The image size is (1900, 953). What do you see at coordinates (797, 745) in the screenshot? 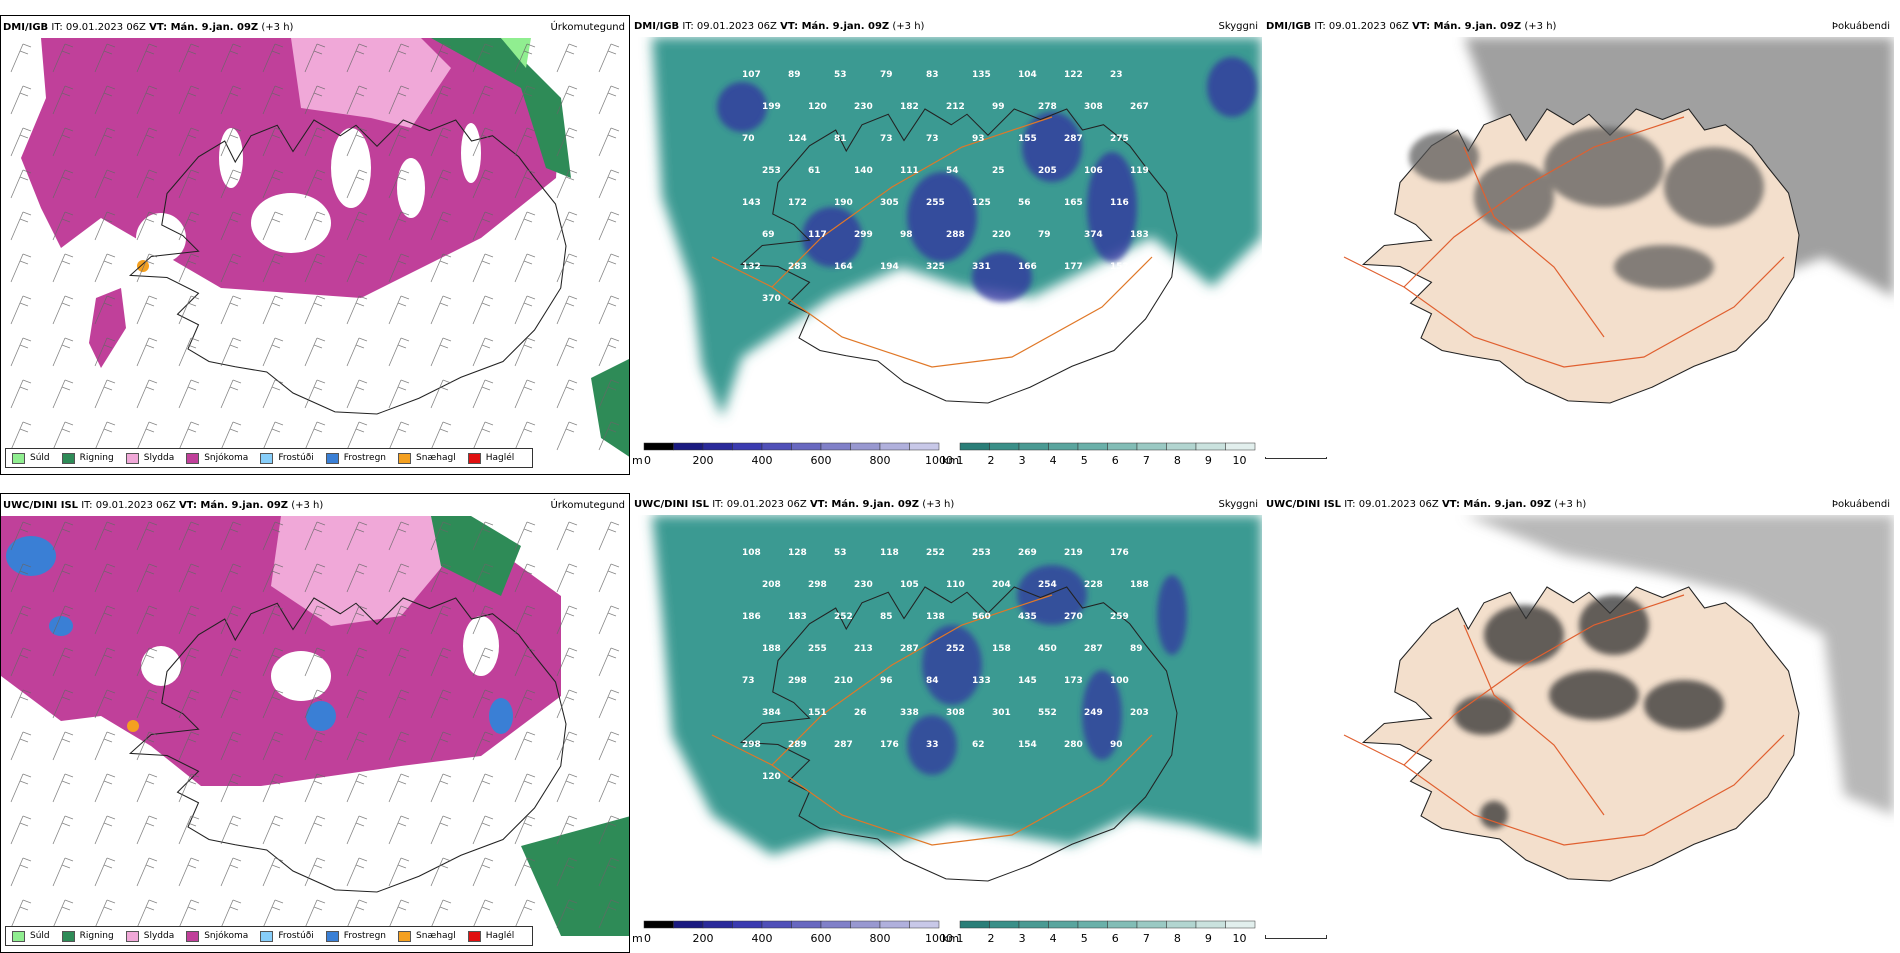
I see `visibility-value: 289` at bounding box center [797, 745].